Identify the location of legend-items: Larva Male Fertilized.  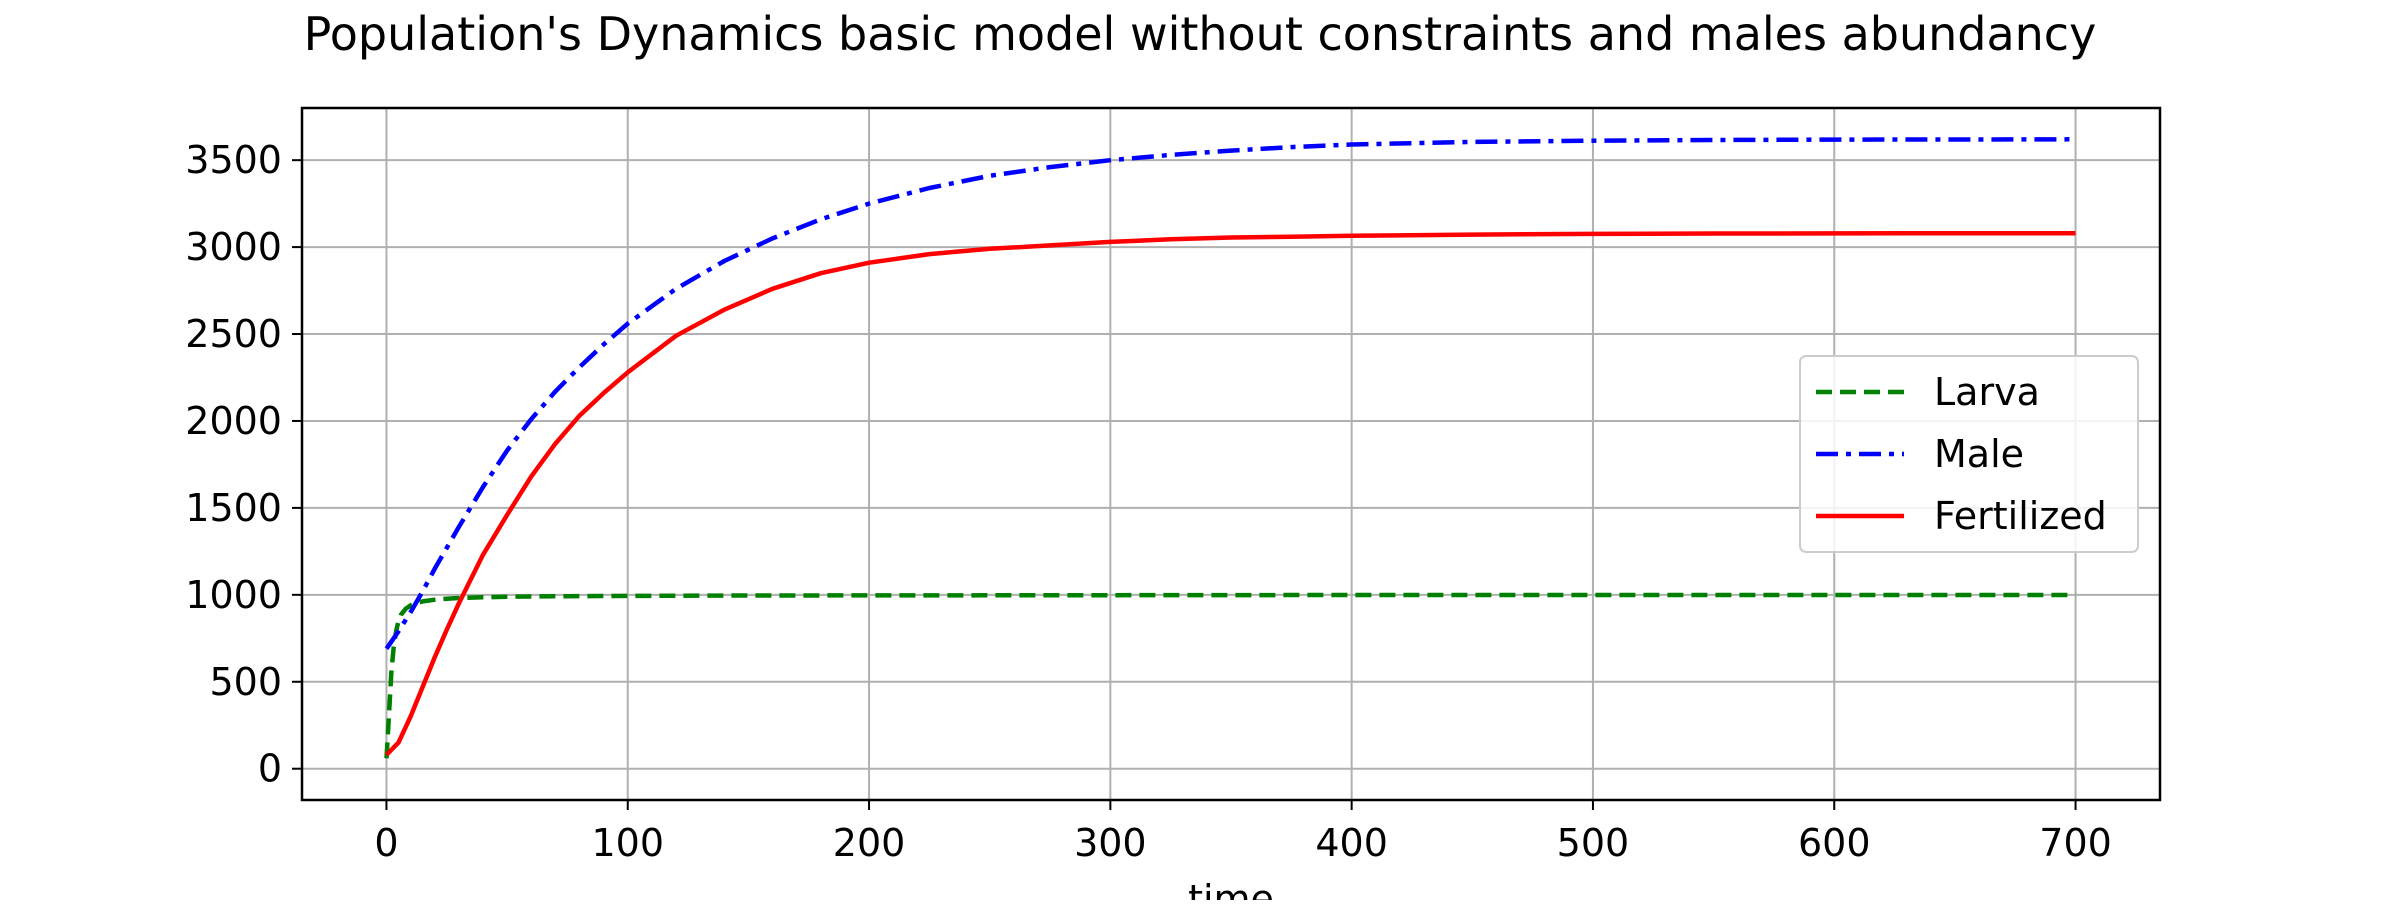
(1961, 454).